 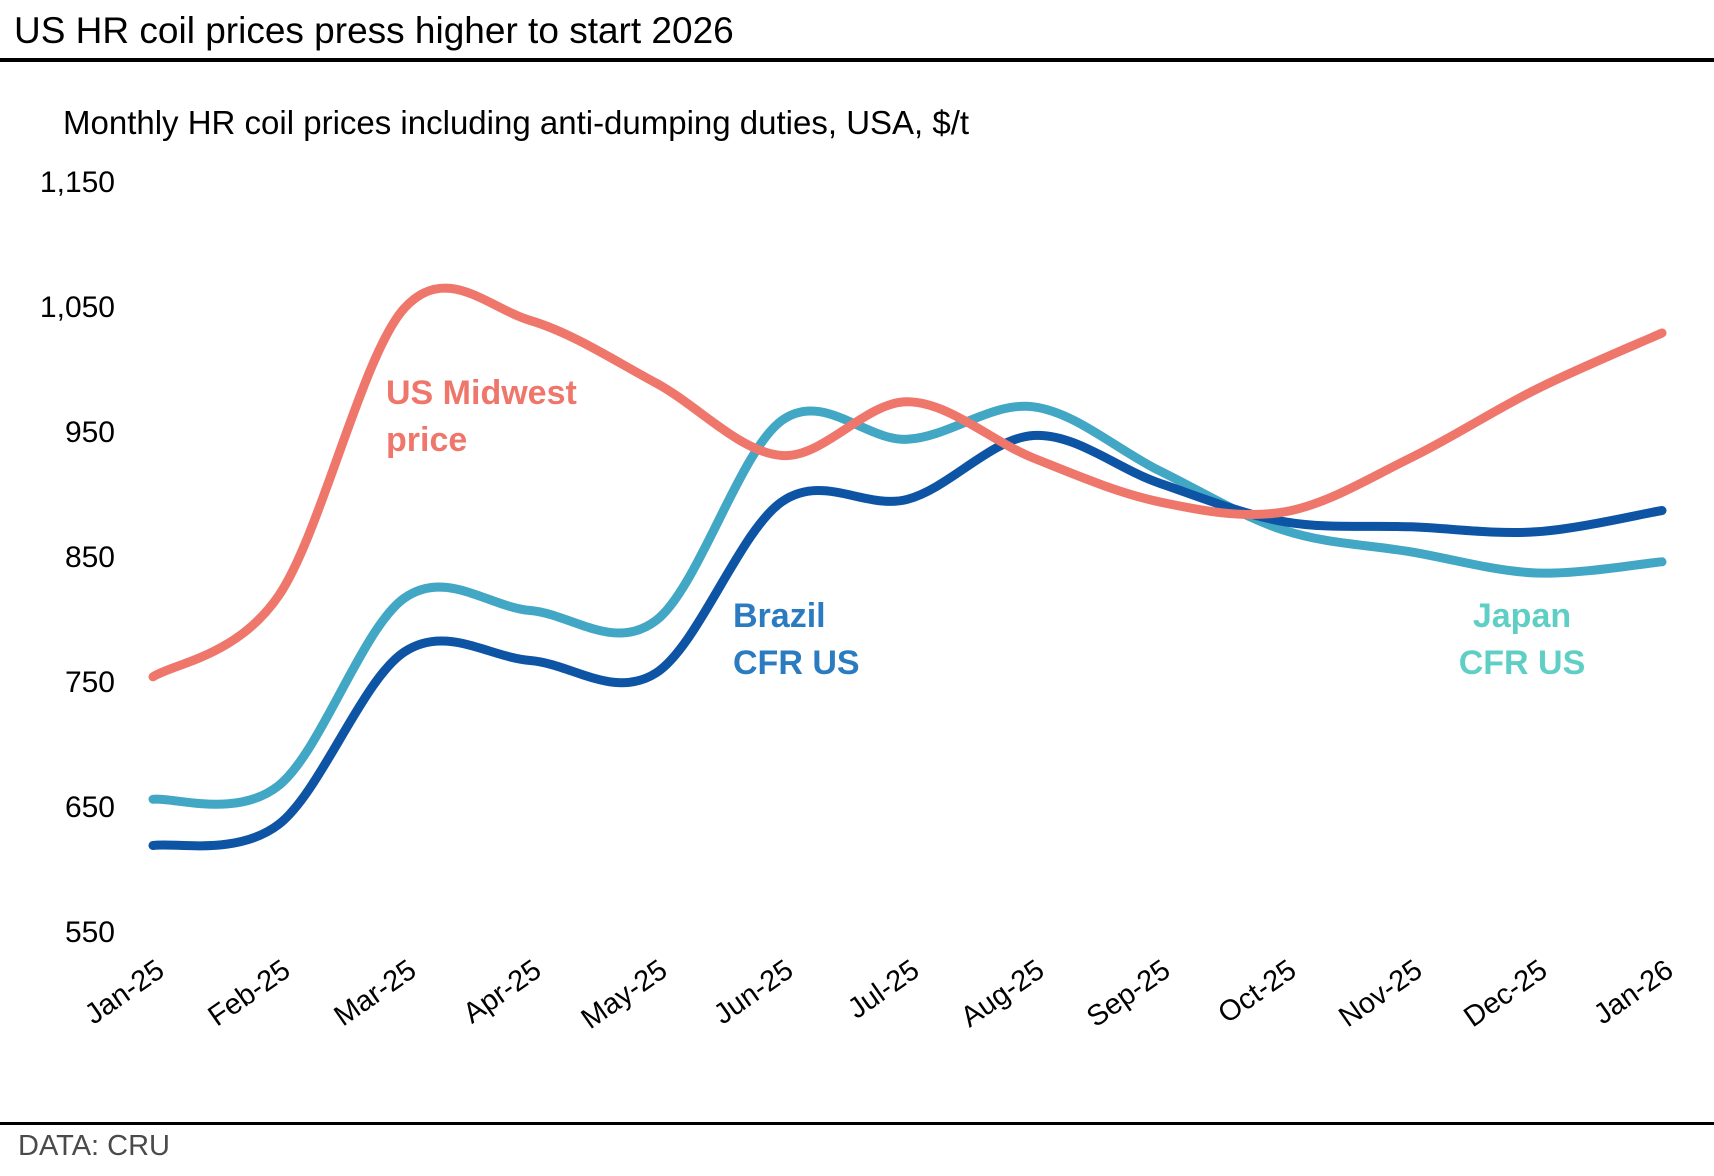 What do you see at coordinates (1522, 640) in the screenshot?
I see `japan-annotation: Japan CFR US` at bounding box center [1522, 640].